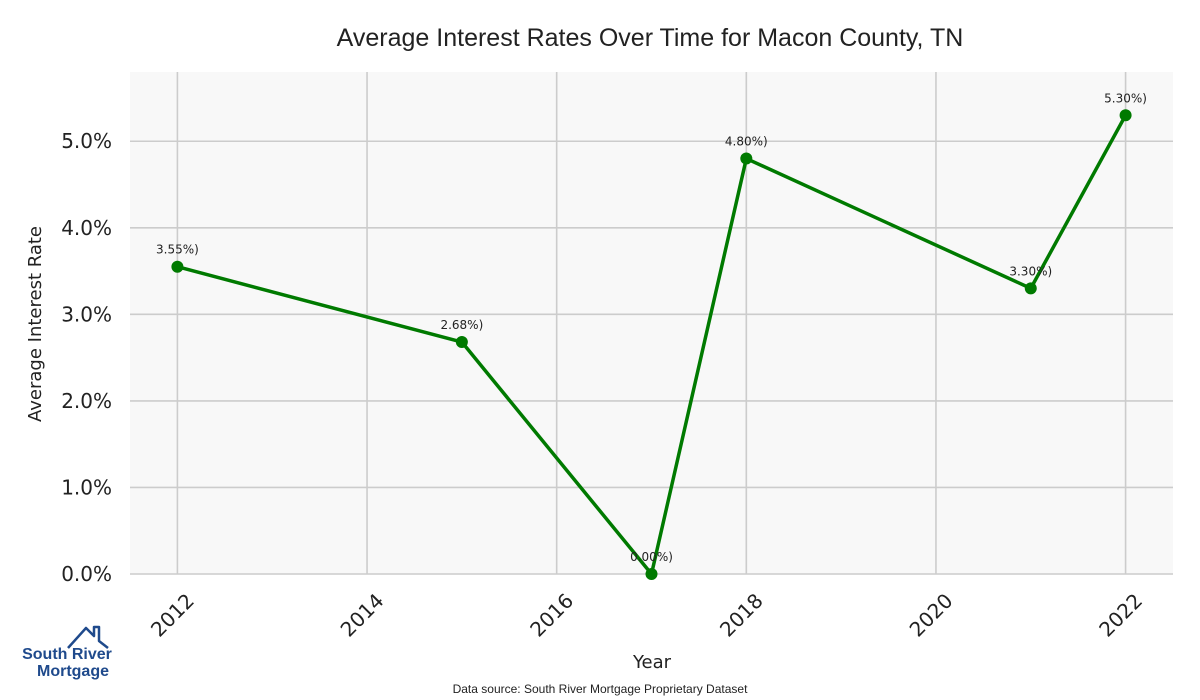  I want to click on house-roof-icon, so click(88, 637).